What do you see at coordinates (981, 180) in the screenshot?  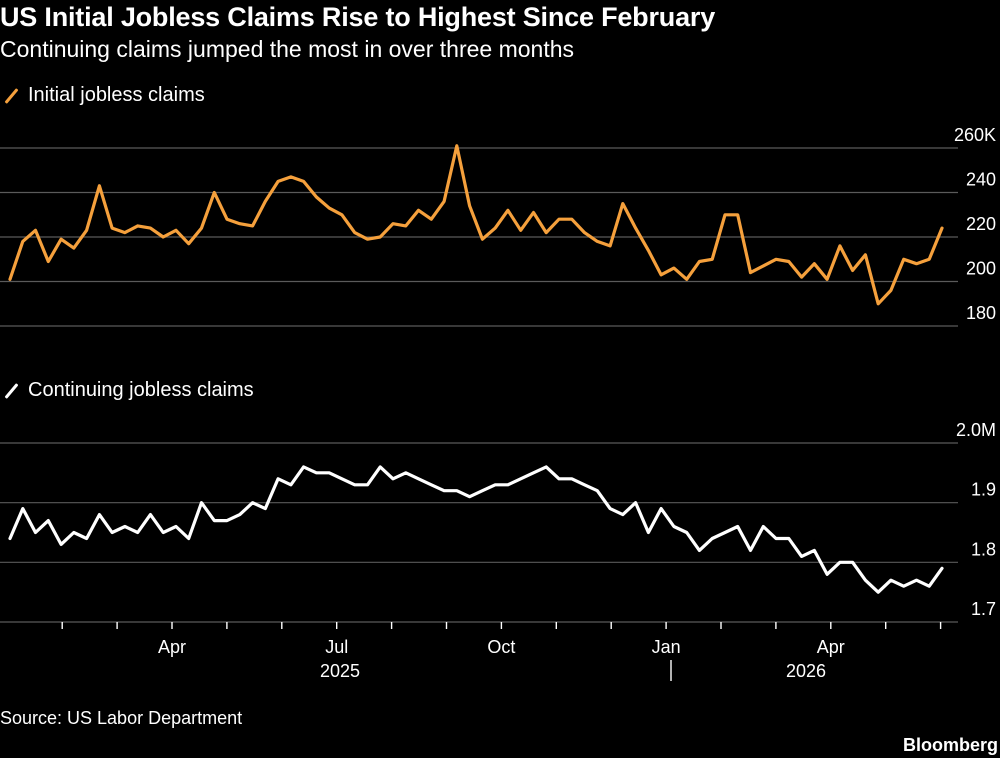 I see `initial-y-tick-label: 240` at bounding box center [981, 180].